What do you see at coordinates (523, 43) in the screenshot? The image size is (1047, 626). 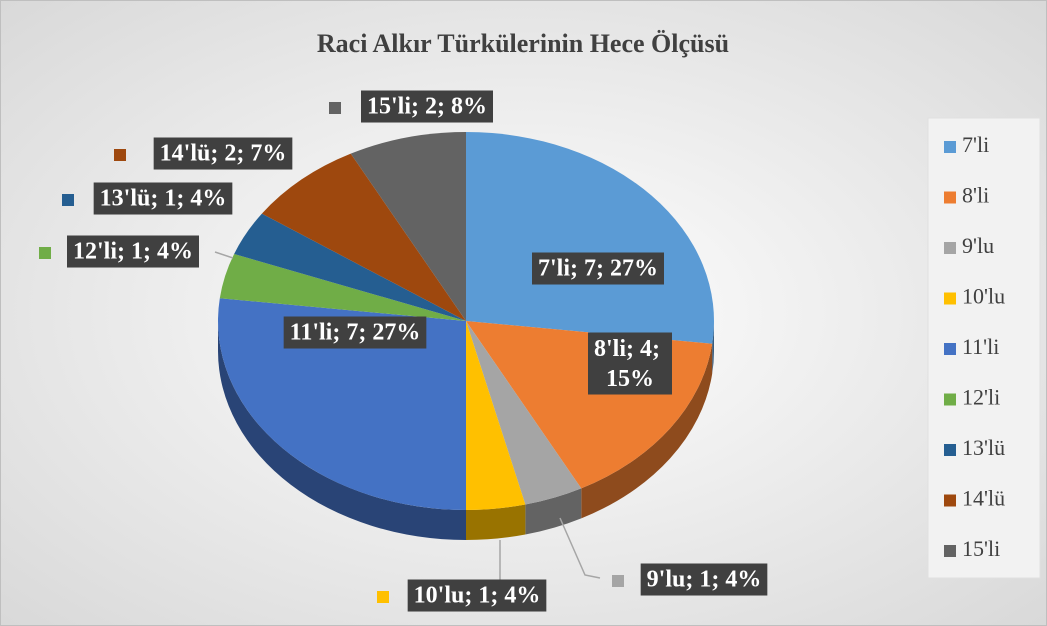 I see `chart-title: Raci Alkır Türkülerinin Hece Ölçüsü` at bounding box center [523, 43].